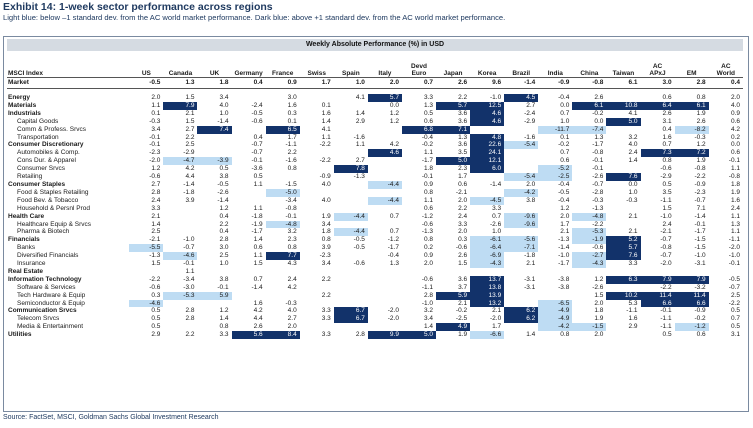 The image size is (753, 428). I want to click on table-cell: 3.0, so click(224, 248).